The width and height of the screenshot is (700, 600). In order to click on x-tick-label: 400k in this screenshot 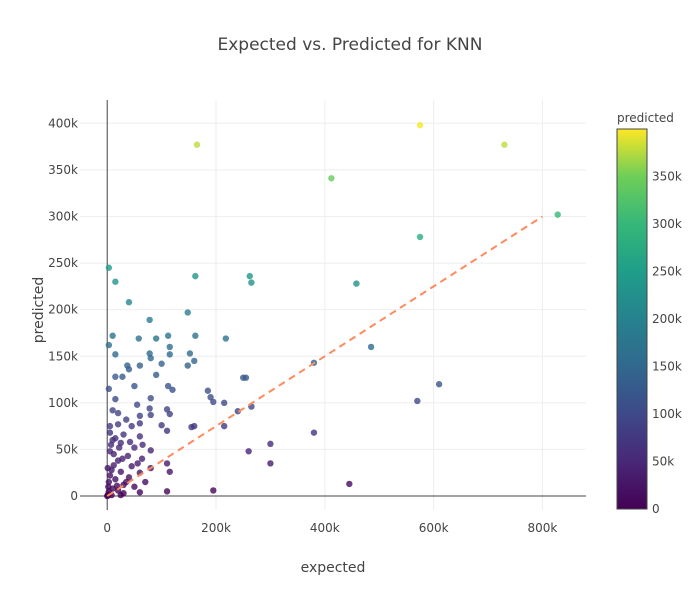, I will do `click(325, 528)`.